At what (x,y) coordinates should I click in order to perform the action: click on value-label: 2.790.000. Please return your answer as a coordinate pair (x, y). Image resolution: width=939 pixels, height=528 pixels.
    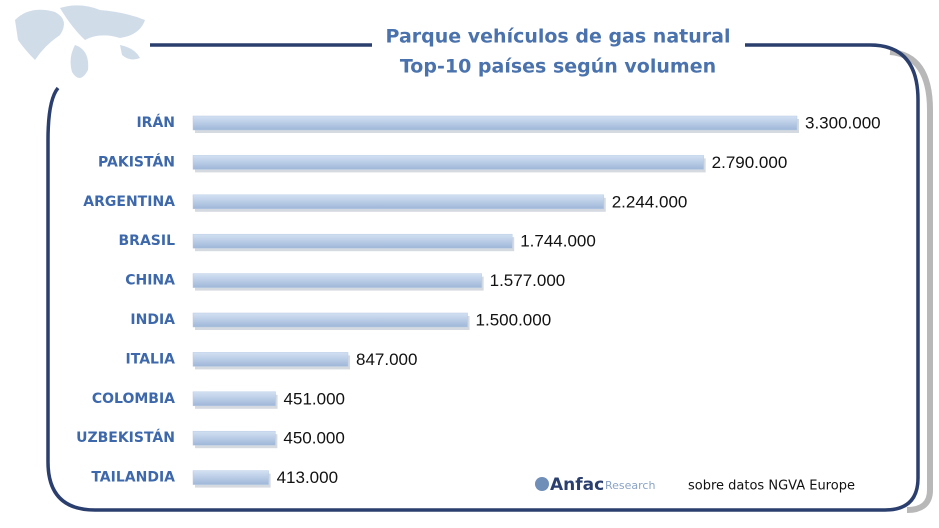
    Looking at the image, I should click on (750, 162).